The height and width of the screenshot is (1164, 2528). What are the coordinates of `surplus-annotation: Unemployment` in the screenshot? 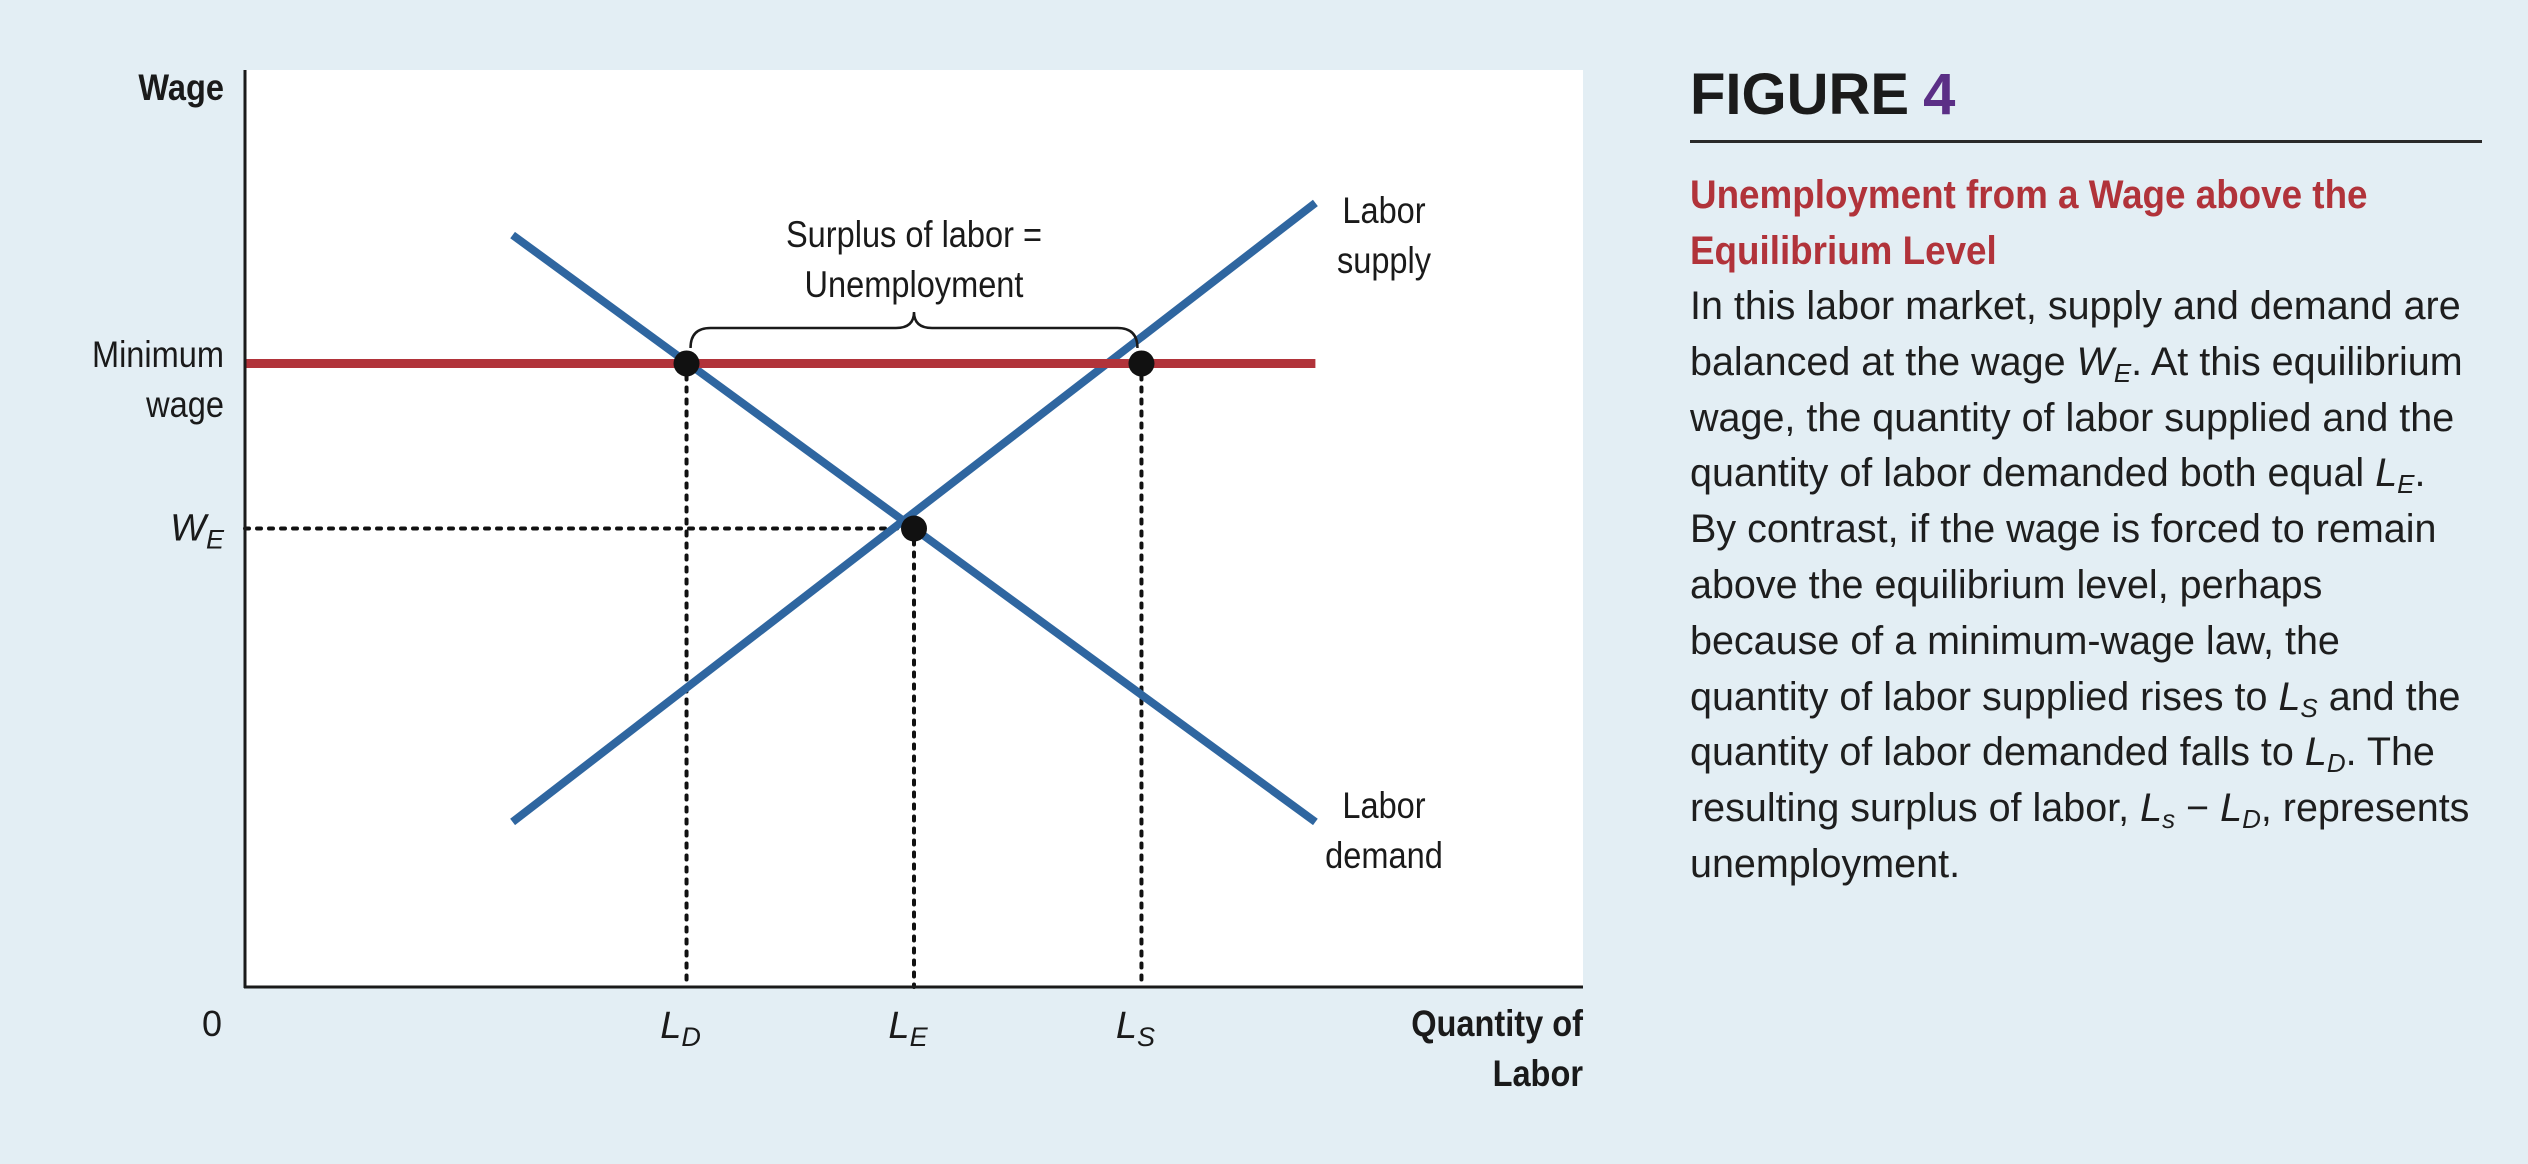 It's located at (914, 284).